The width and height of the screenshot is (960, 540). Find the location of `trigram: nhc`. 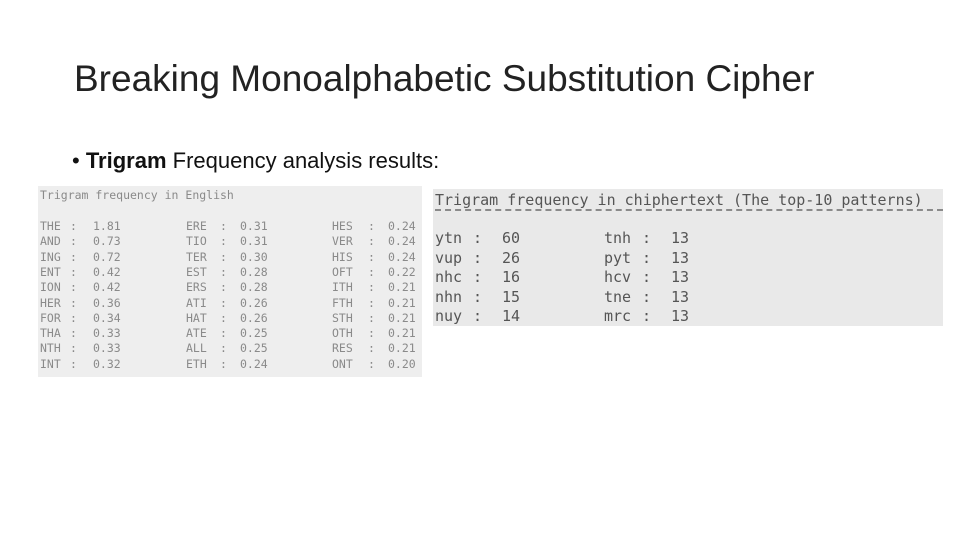

trigram: nhc is located at coordinates (449, 277).